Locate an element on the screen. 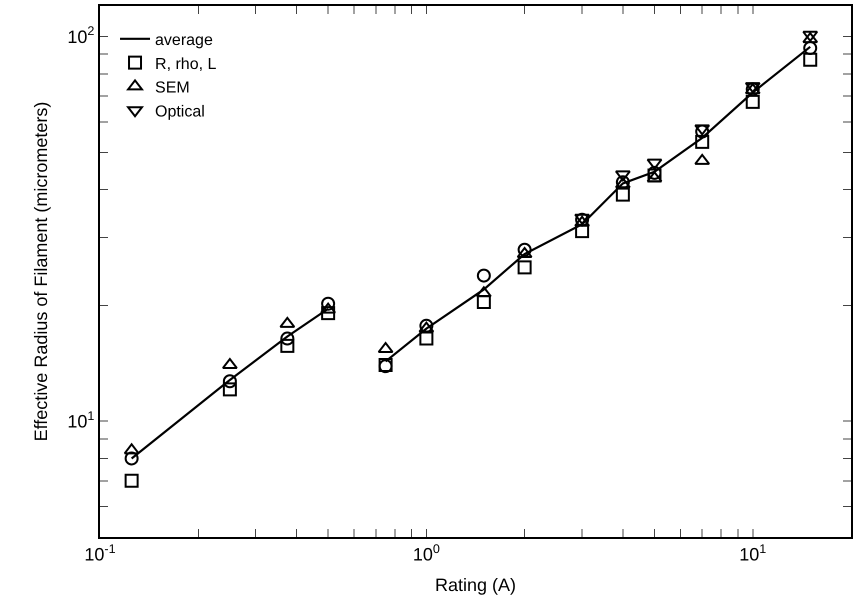  x-tick-label: 10$^{-1}$ is located at coordinates (100, 553).